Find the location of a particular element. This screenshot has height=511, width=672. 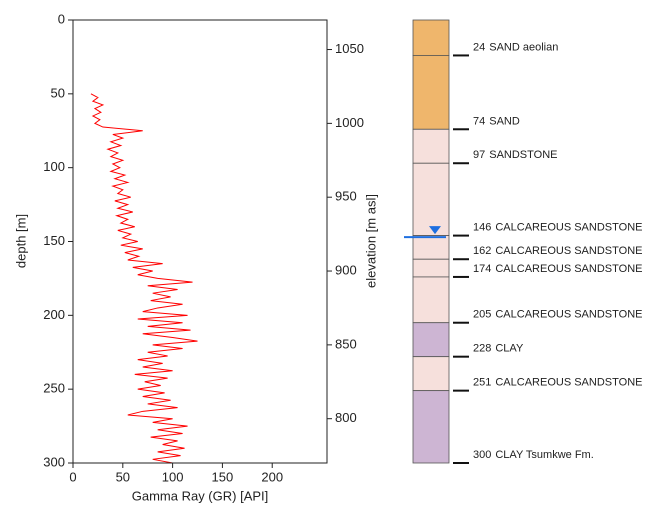

y2-tick-label: 850 is located at coordinates (346, 343).